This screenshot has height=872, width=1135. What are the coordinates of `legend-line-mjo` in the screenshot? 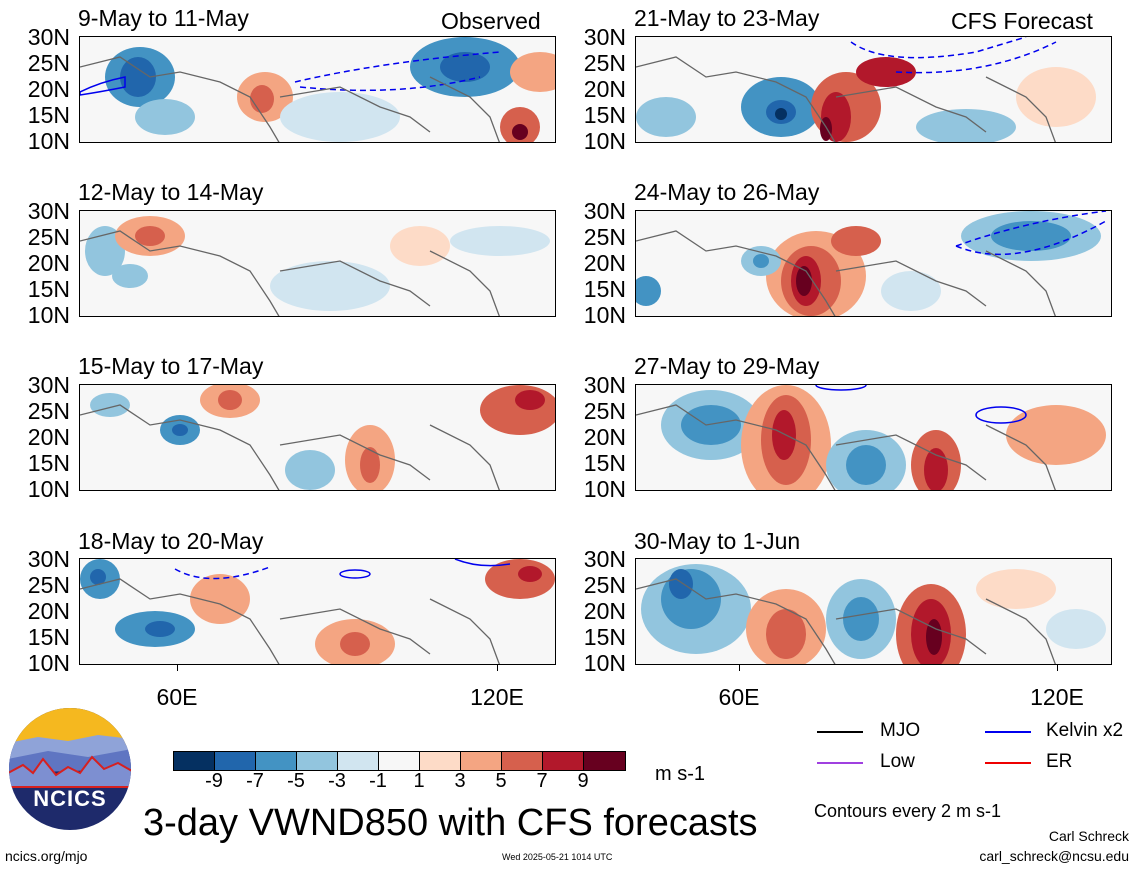 It's located at (840, 732).